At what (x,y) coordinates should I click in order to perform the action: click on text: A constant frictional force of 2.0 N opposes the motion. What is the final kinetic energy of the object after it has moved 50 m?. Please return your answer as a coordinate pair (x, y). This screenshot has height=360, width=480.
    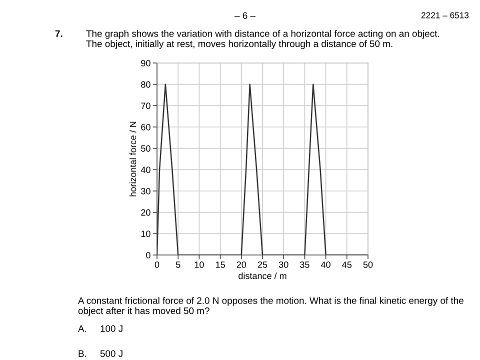
    Looking at the image, I should click on (271, 306).